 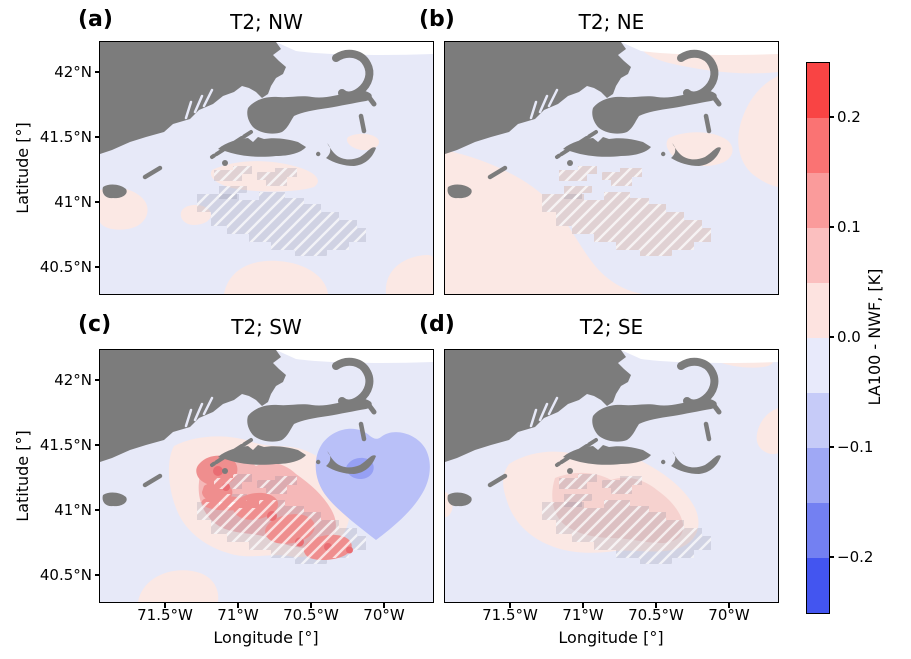 What do you see at coordinates (437, 324) in the screenshot?
I see `panel-letter-d: (d)` at bounding box center [437, 324].